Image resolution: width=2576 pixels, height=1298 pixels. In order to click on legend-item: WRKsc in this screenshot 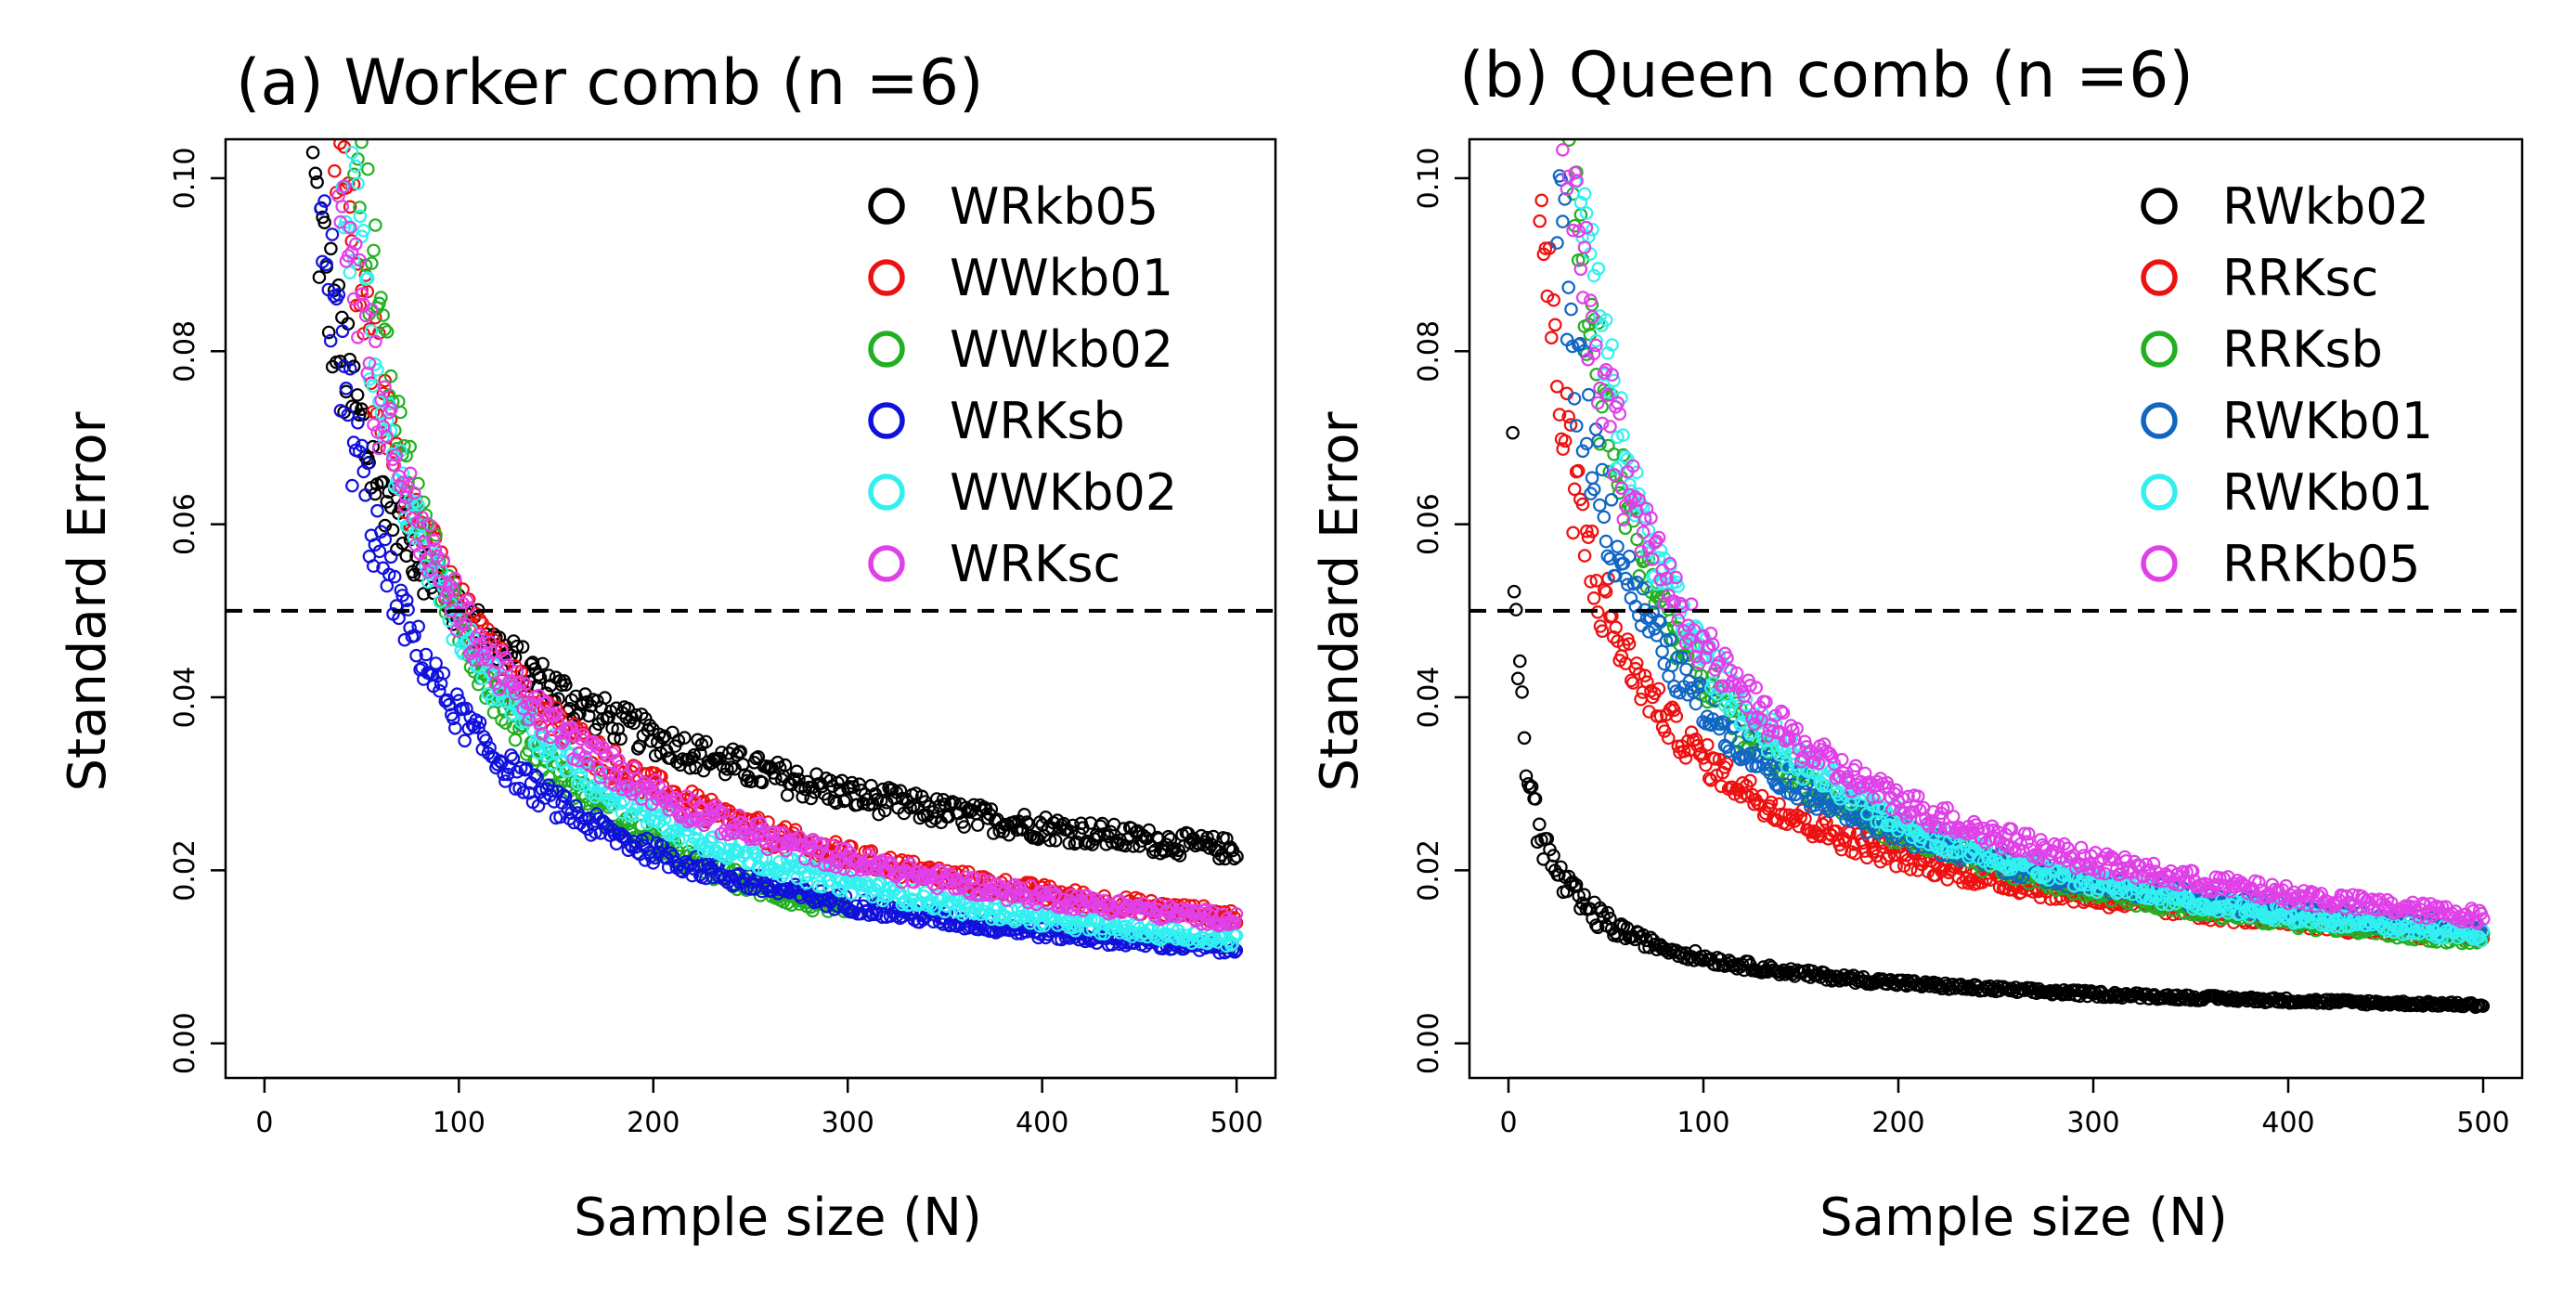, I will do `click(994, 564)`.